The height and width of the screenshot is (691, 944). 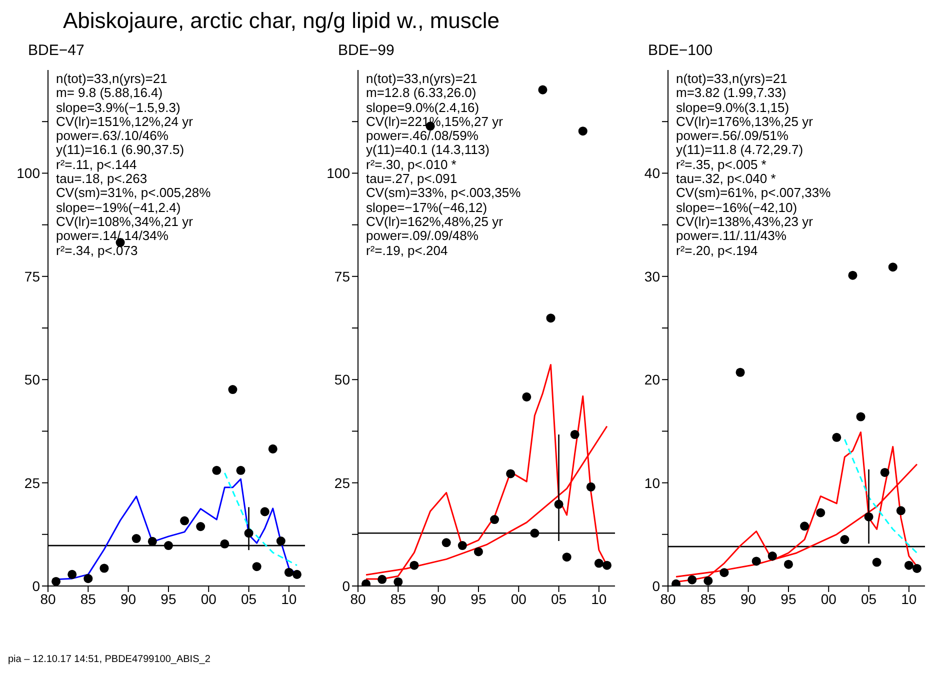 I want to click on annotation: power=.46/.08/59%, so click(x=422, y=136).